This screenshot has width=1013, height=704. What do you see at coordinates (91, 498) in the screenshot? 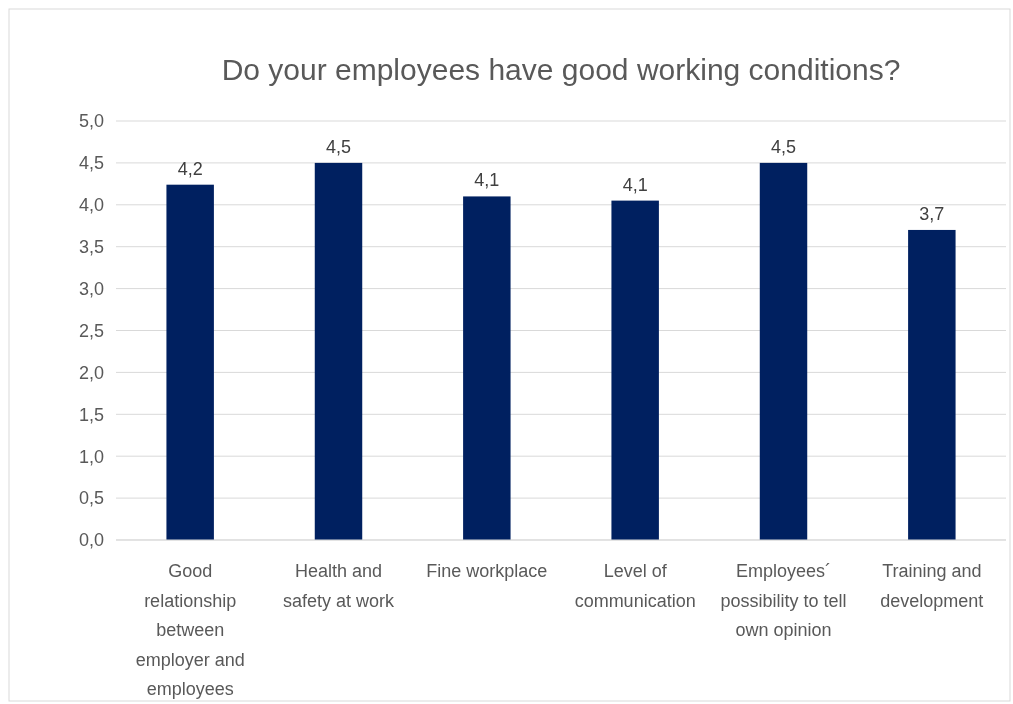
I see `y-tick-label: 0,5` at bounding box center [91, 498].